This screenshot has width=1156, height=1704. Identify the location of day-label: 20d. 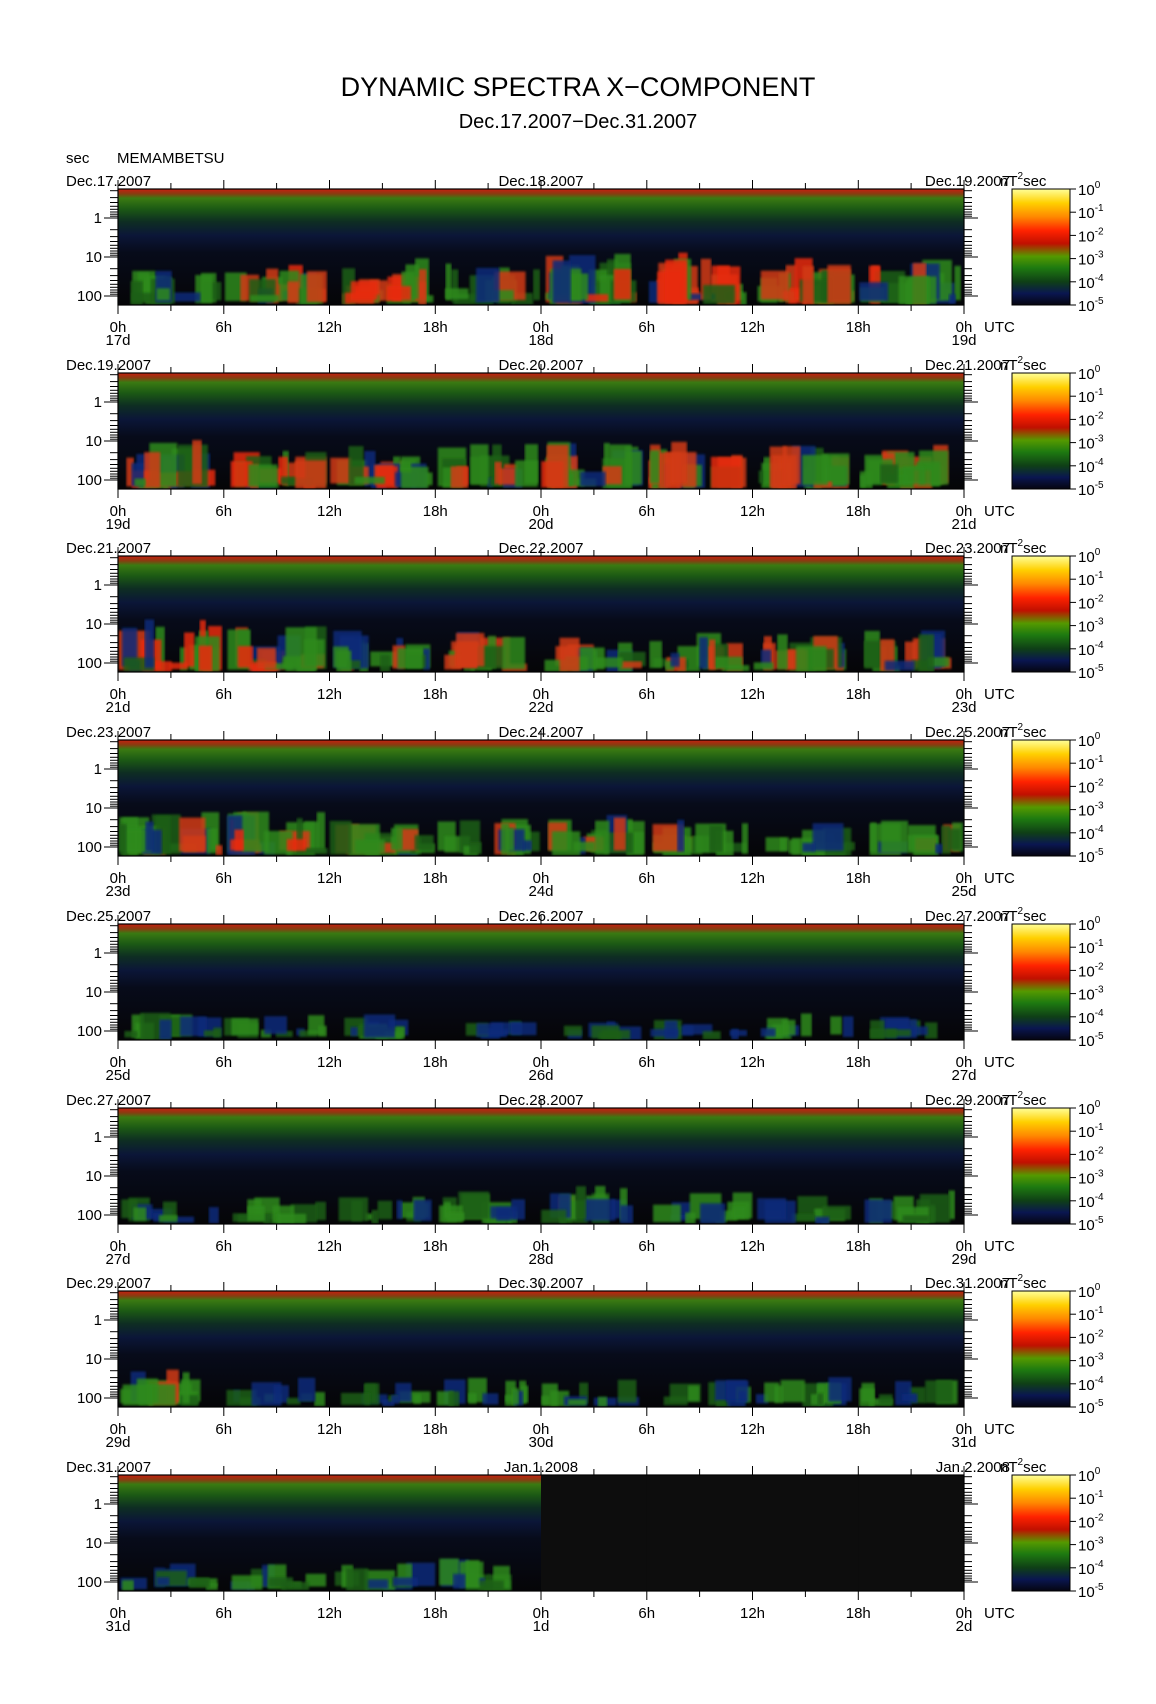
(540, 524).